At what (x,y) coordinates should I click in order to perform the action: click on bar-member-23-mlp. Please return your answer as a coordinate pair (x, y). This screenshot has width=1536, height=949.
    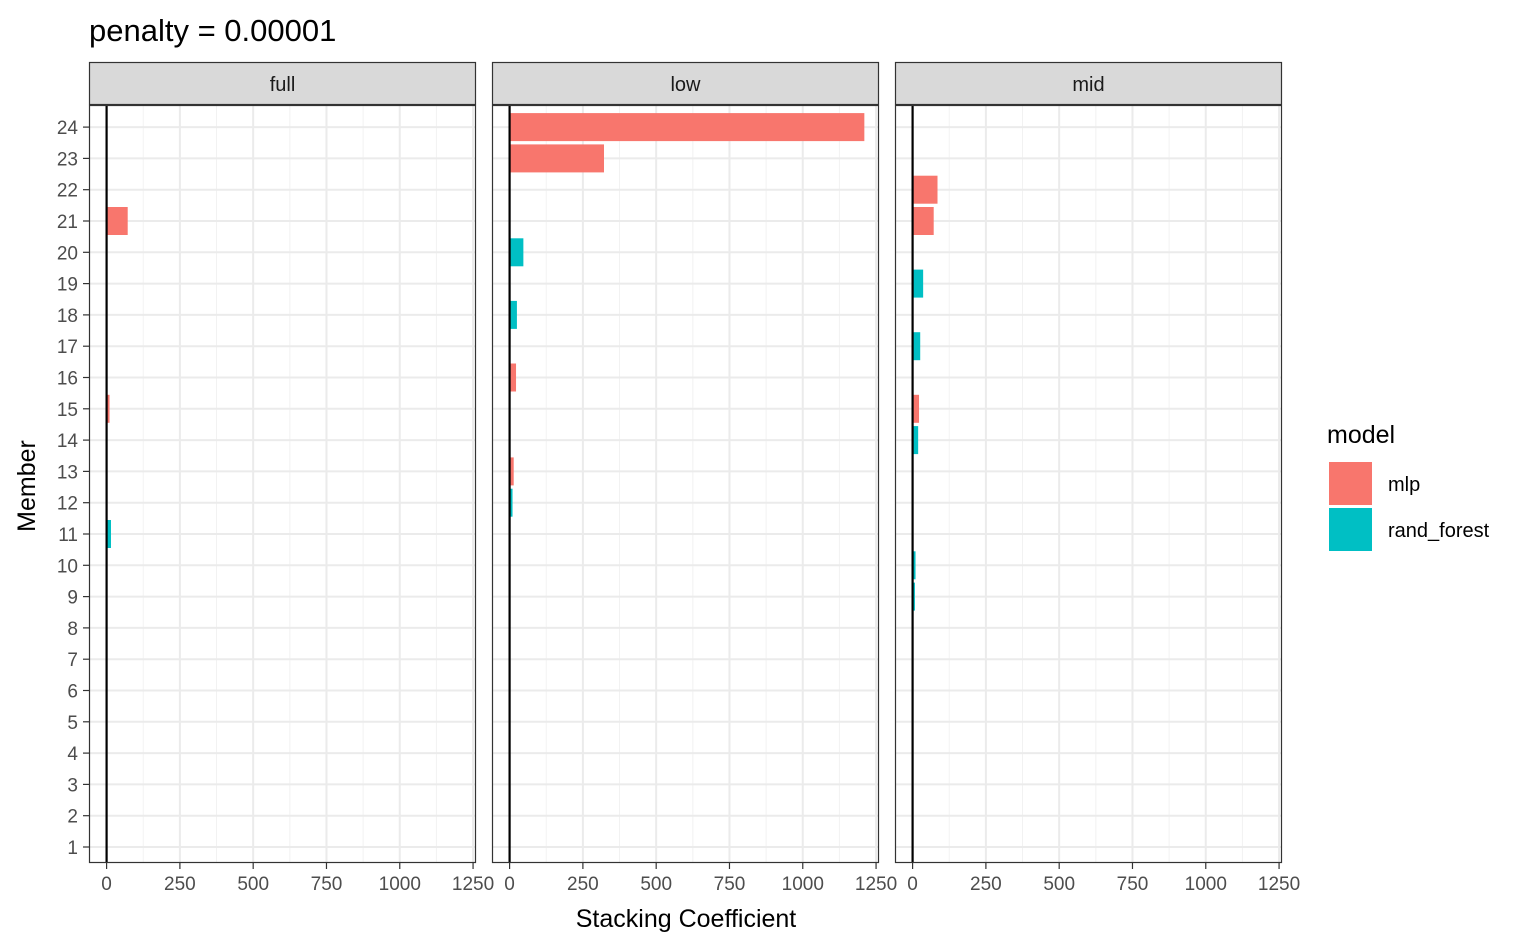
    Looking at the image, I should click on (556, 158).